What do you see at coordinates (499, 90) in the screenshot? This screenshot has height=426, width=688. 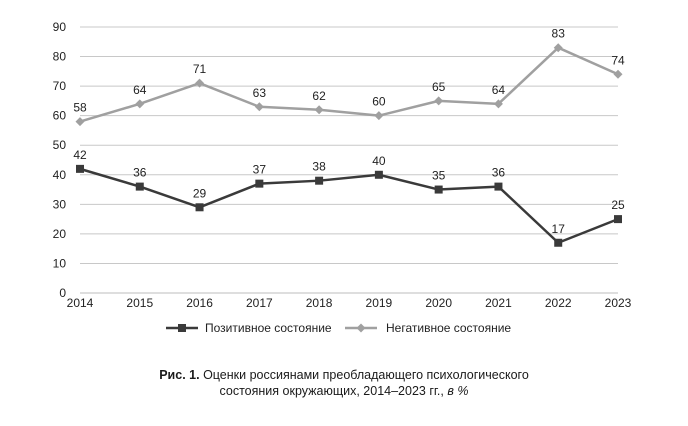 I see `data-label-1-7: 64` at bounding box center [499, 90].